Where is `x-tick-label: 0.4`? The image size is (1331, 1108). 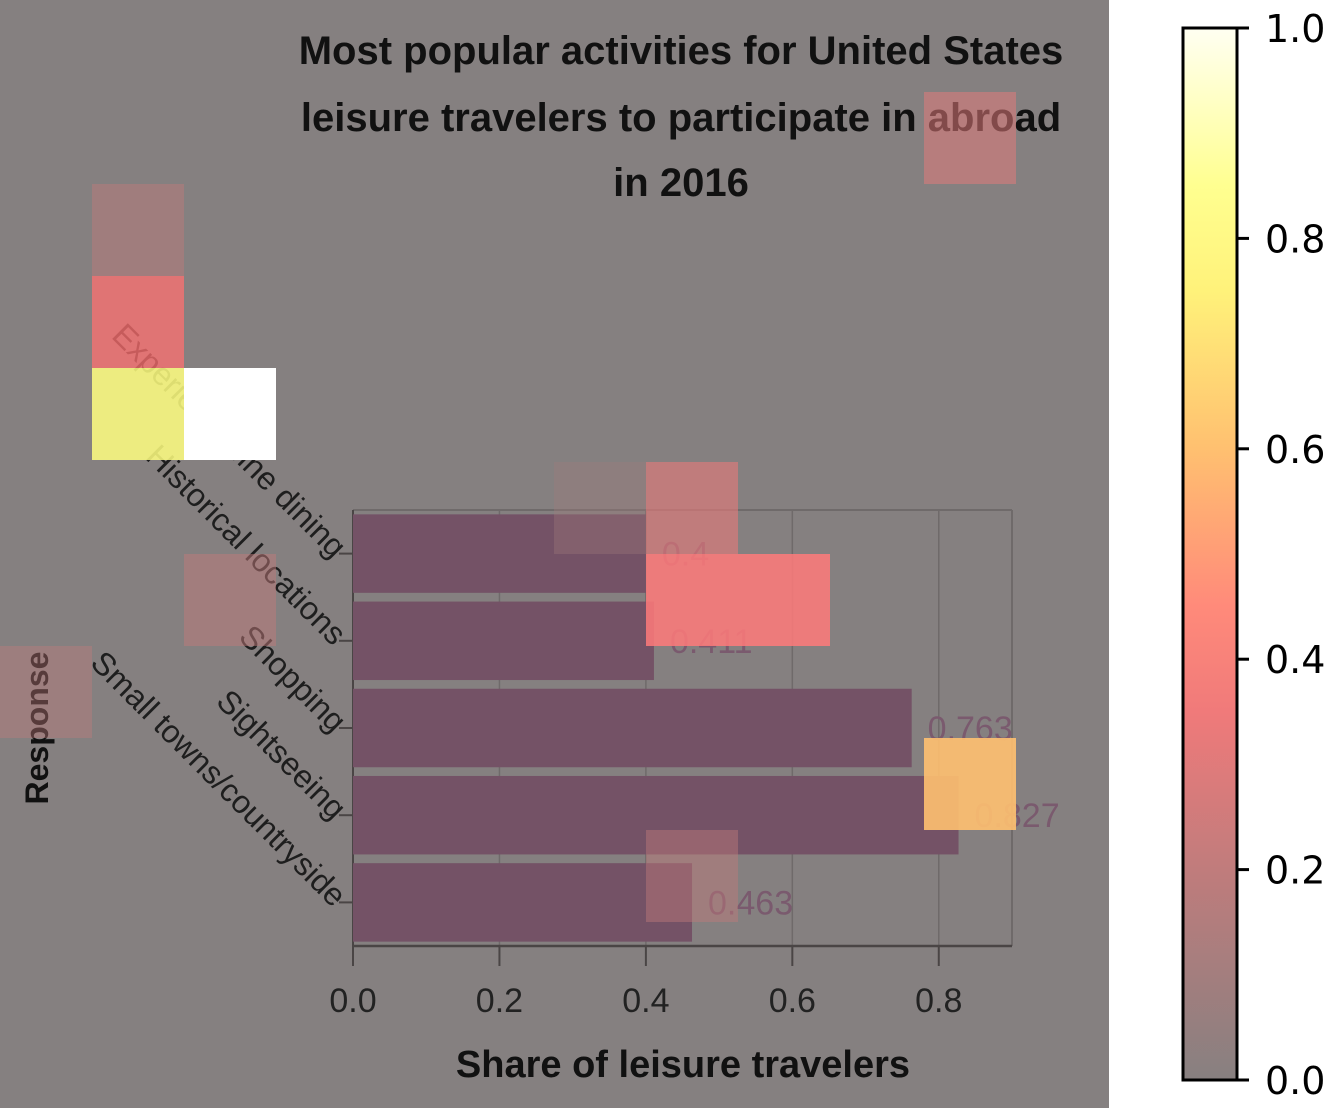
x-tick-label: 0.4 is located at coordinates (645, 1001).